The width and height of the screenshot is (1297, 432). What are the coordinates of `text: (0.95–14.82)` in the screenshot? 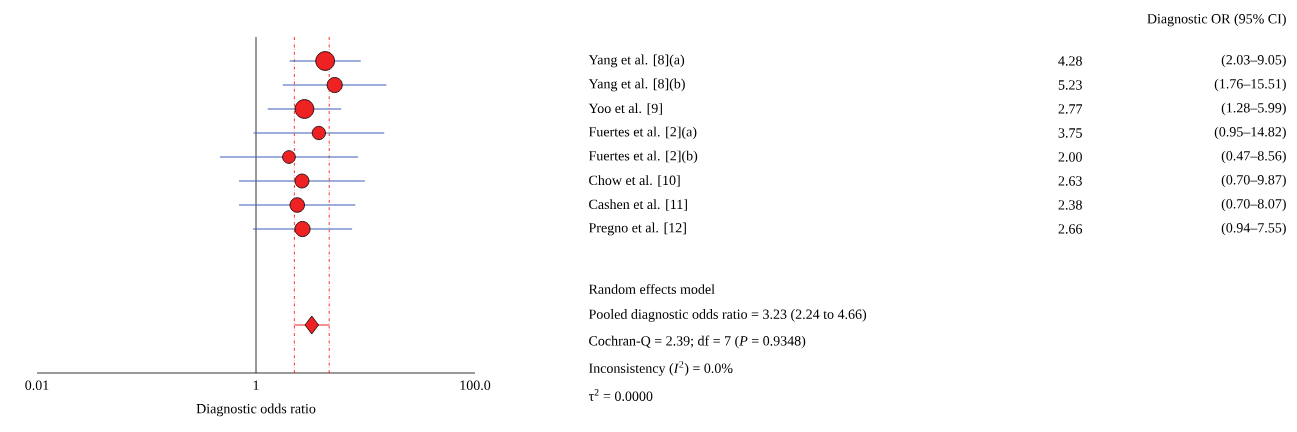 It's located at (1250, 133).